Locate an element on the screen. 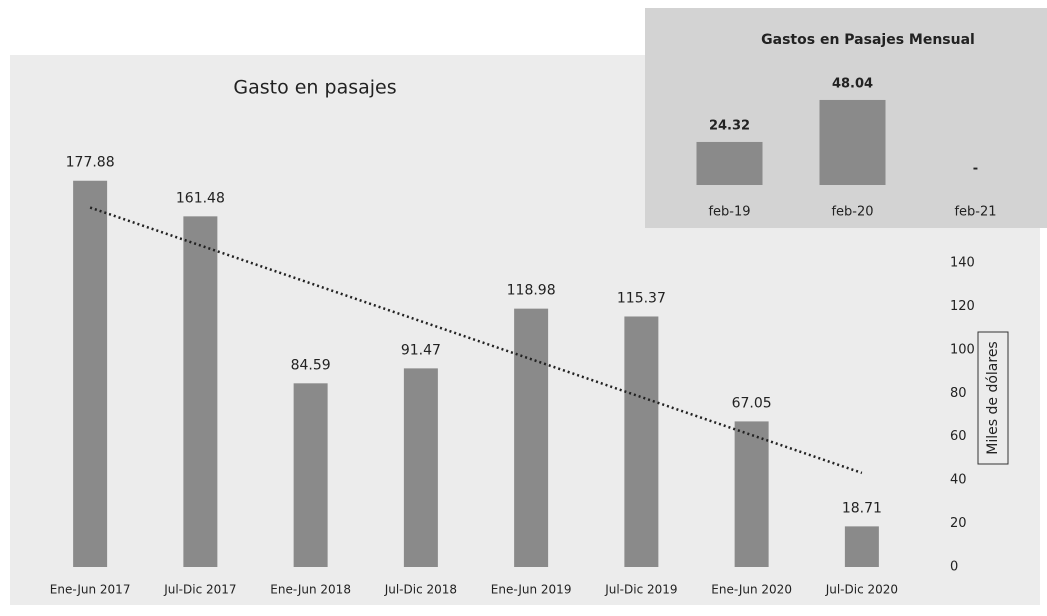 The image size is (1047, 616). data-label: 84.59 is located at coordinates (311, 365).